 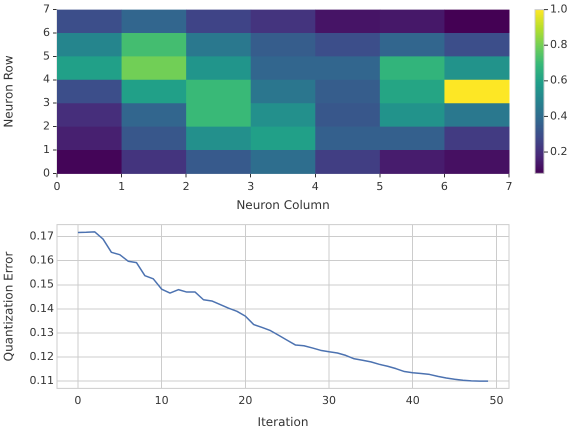 What do you see at coordinates (559, 151) in the screenshot?
I see `color-bar-label: 0.2` at bounding box center [559, 151].